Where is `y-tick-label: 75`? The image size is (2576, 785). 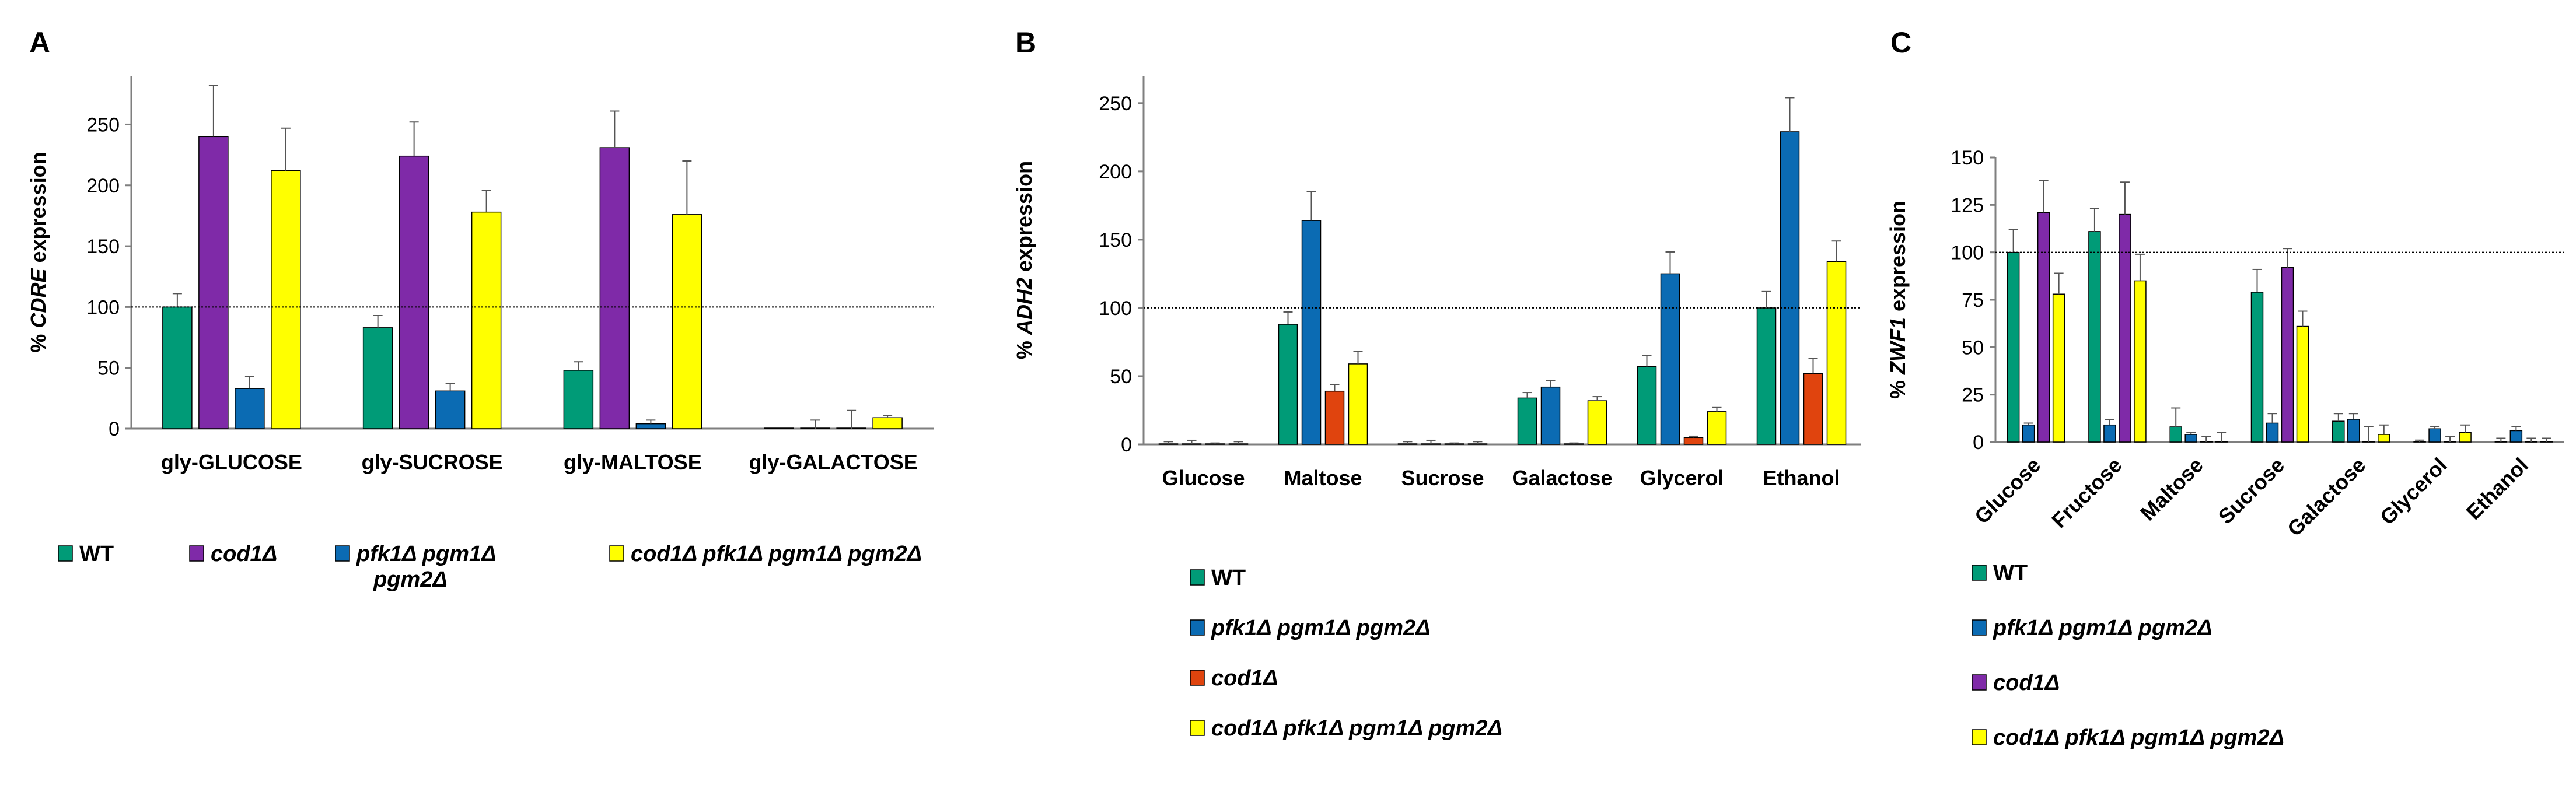 y-tick-label: 75 is located at coordinates (1973, 300).